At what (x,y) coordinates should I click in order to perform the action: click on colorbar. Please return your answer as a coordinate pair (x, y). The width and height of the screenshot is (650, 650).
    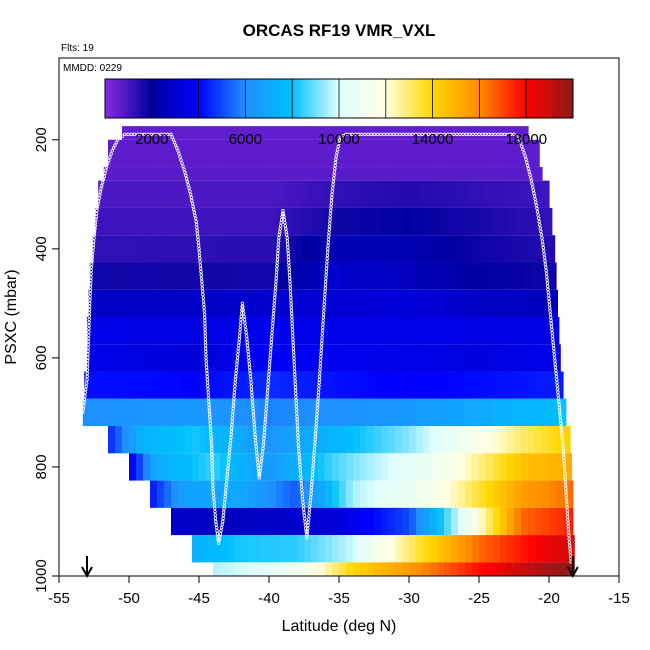
    Looking at the image, I should click on (339, 98).